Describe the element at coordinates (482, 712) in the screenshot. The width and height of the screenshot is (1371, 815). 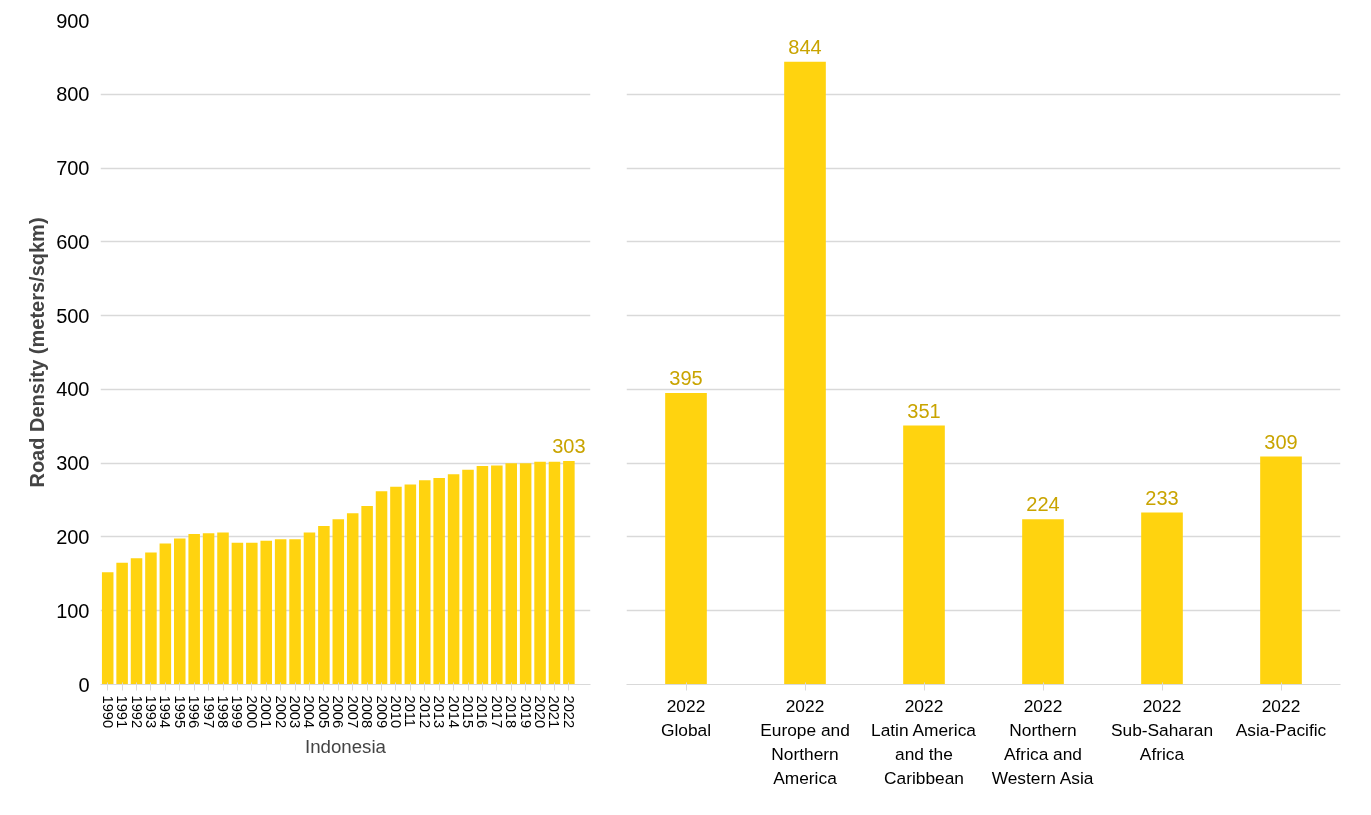
I see `x-tick-label: 2016` at that location.